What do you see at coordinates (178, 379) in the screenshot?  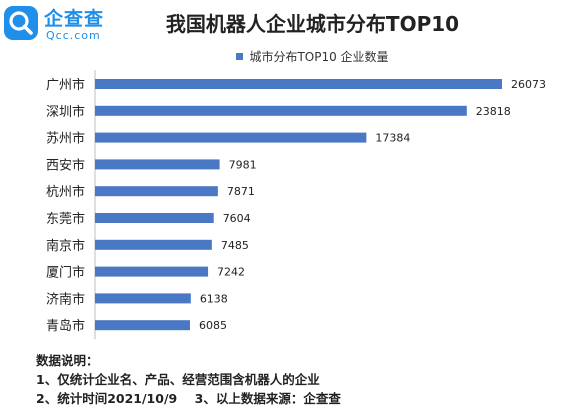 I see `notes-line-1: 1、仅统计企业名、产品、经营范围含机器人的企业` at bounding box center [178, 379].